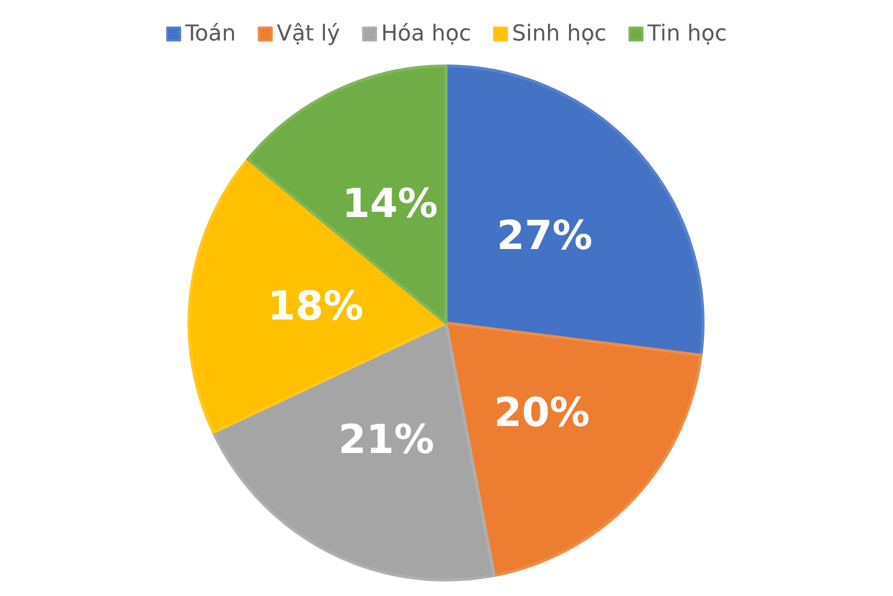 This screenshot has height=596, width=893. Describe the element at coordinates (559, 34) in the screenshot. I see `legend-label: Sinh học` at that location.